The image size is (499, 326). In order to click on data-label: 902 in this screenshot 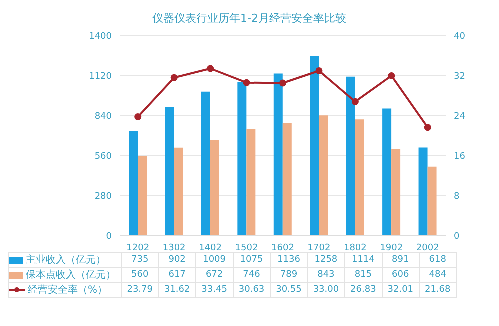, I will do `click(177, 260)`.